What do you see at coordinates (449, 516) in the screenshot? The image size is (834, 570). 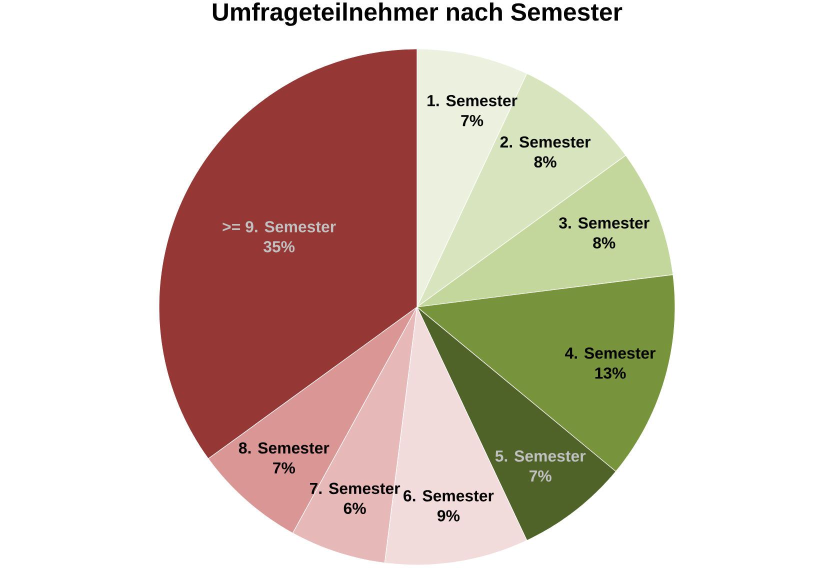 I see `data-label: 9%` at bounding box center [449, 516].